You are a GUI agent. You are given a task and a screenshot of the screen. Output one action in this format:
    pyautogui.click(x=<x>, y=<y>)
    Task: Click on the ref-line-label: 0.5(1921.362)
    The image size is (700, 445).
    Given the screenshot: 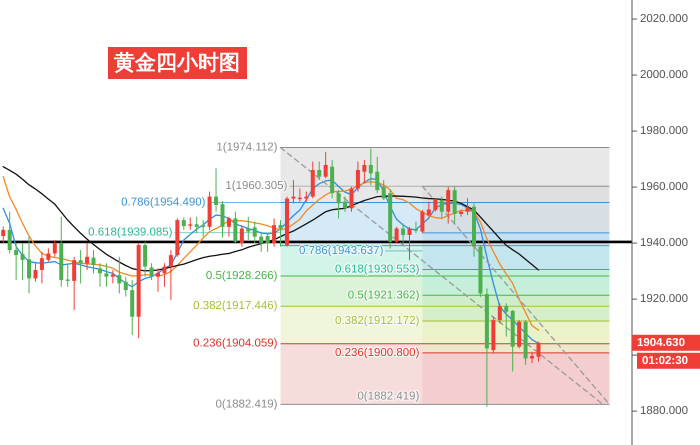 What is the action you would take?
    pyautogui.click(x=384, y=295)
    